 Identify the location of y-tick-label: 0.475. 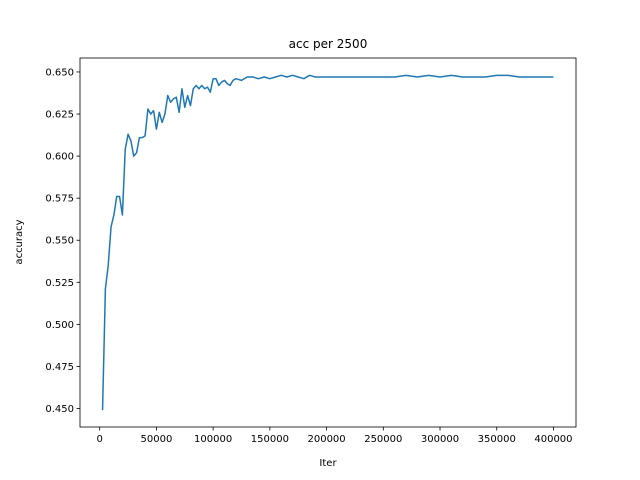
(59, 367).